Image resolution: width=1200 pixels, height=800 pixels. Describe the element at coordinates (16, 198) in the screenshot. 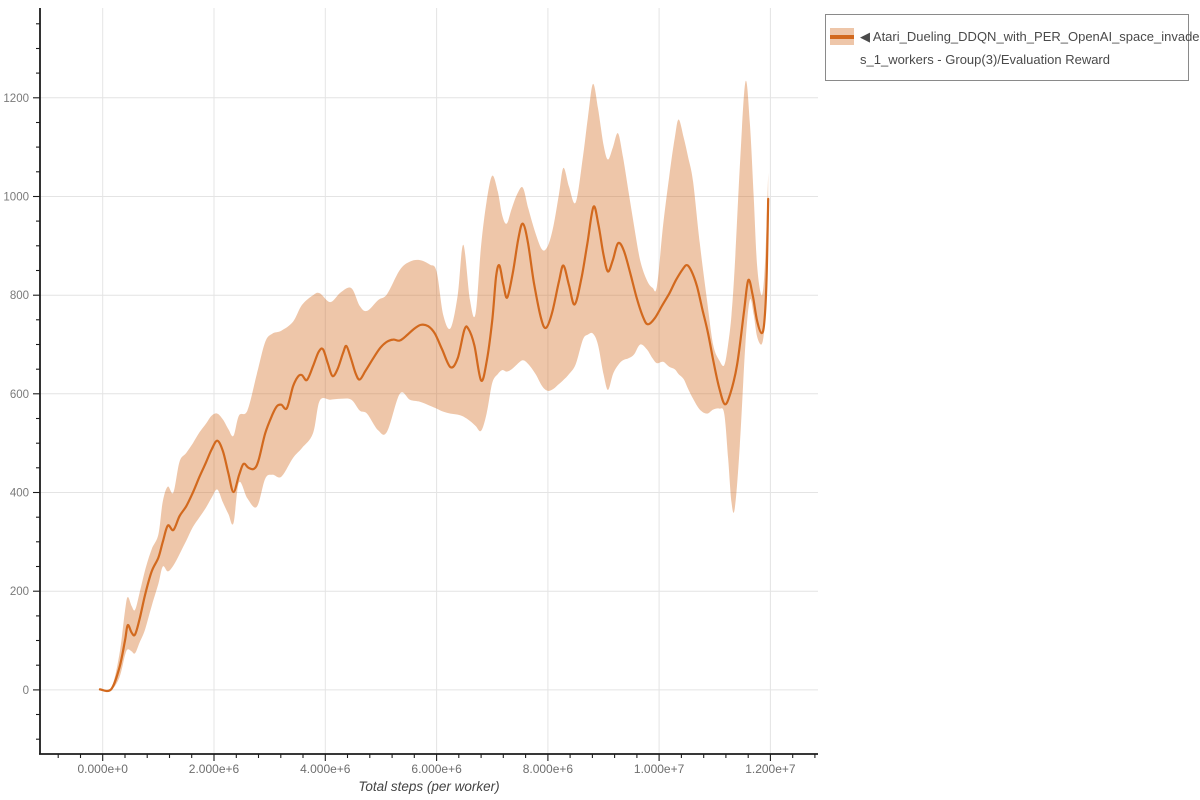

I see `y-tick-label: 1000` at that location.